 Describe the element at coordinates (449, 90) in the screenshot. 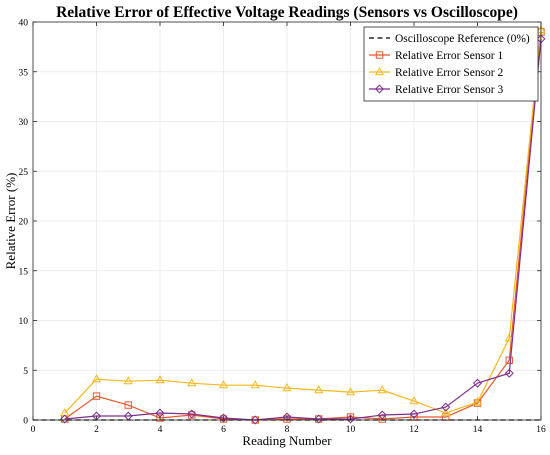

I see `legend-label: Relative Error Sensor 3` at that location.